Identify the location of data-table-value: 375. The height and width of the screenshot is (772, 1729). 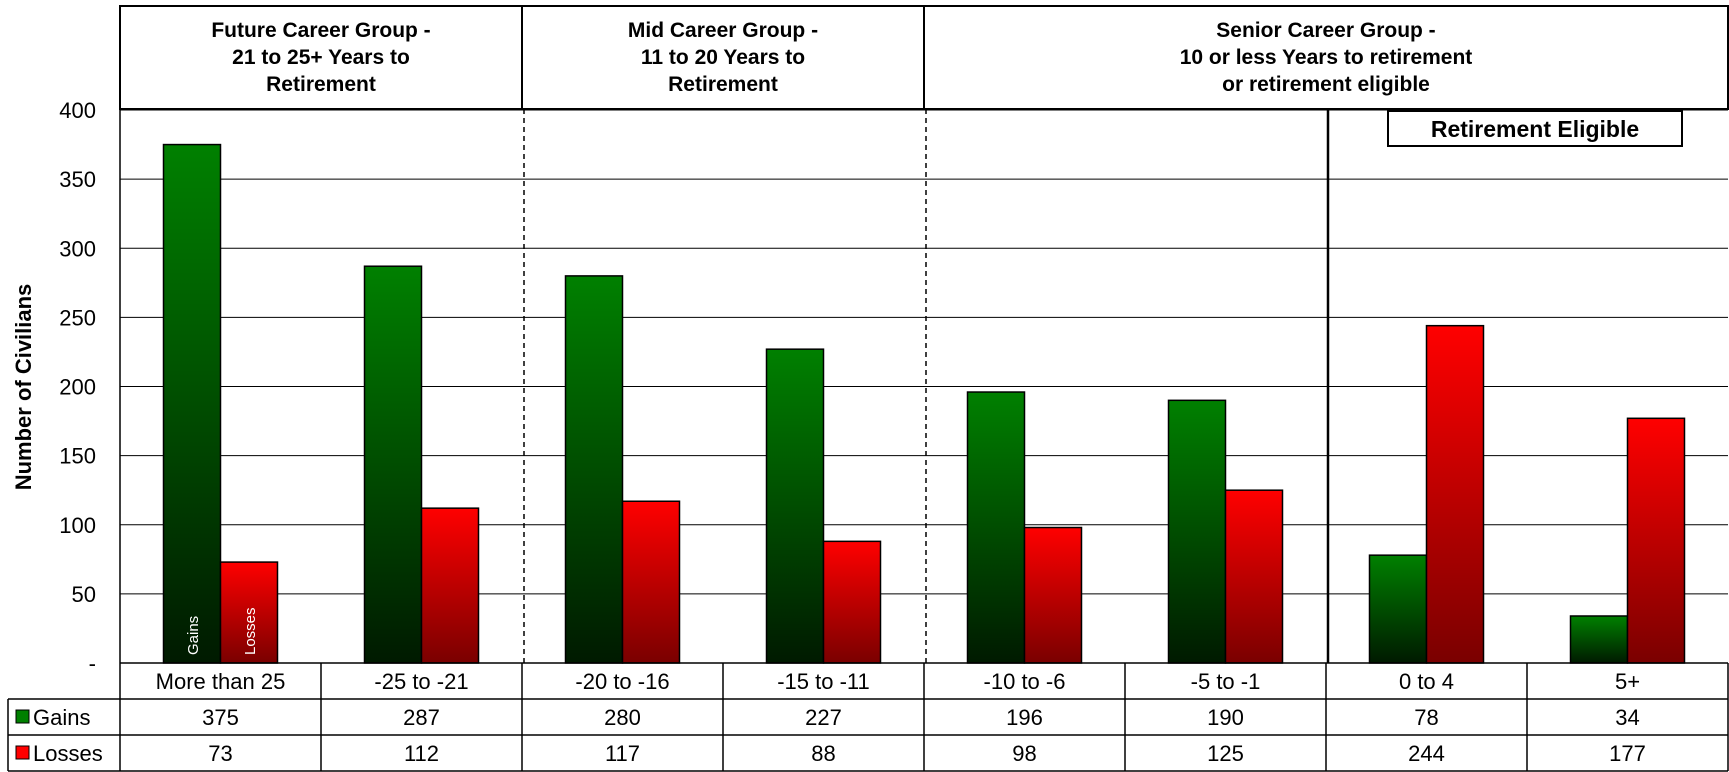
(220, 717).